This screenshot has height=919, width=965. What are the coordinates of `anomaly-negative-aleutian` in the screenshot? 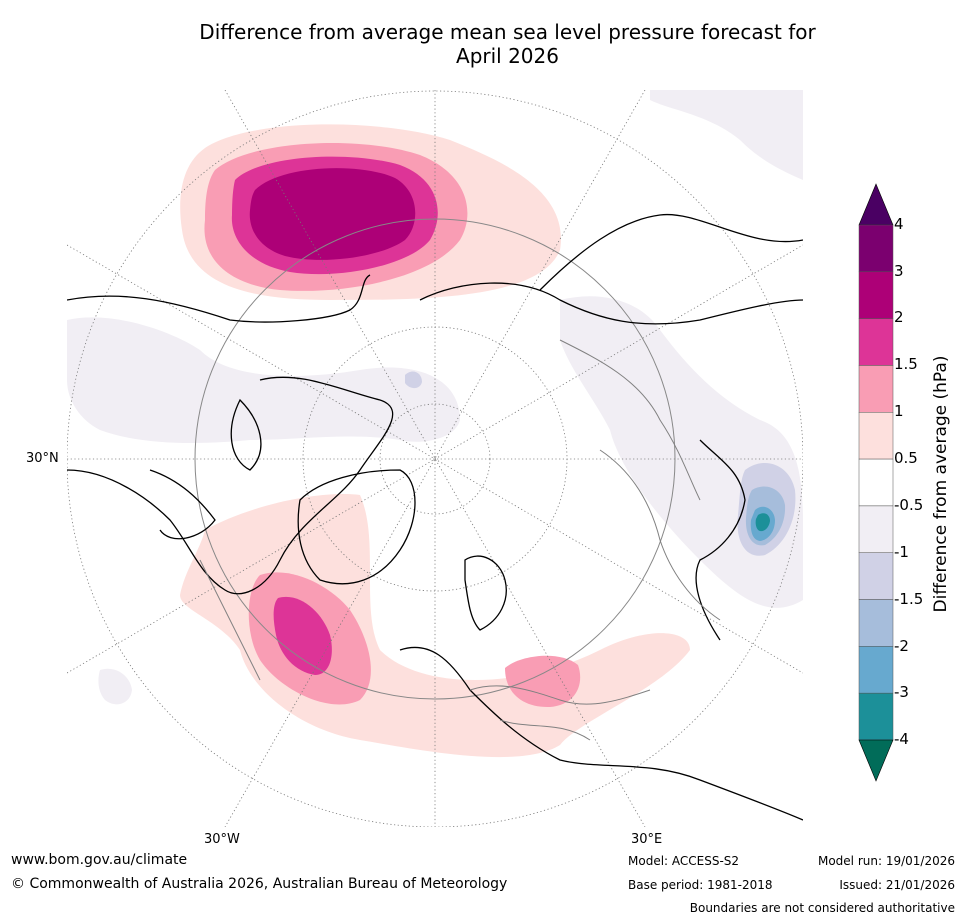 It's located at (115, 686).